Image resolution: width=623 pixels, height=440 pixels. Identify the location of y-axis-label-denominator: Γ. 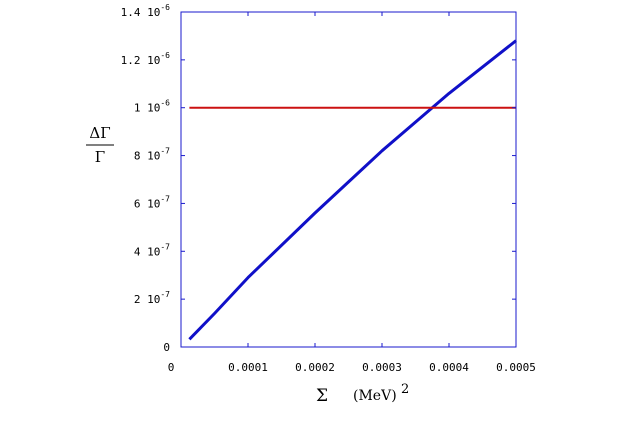
(100, 157).